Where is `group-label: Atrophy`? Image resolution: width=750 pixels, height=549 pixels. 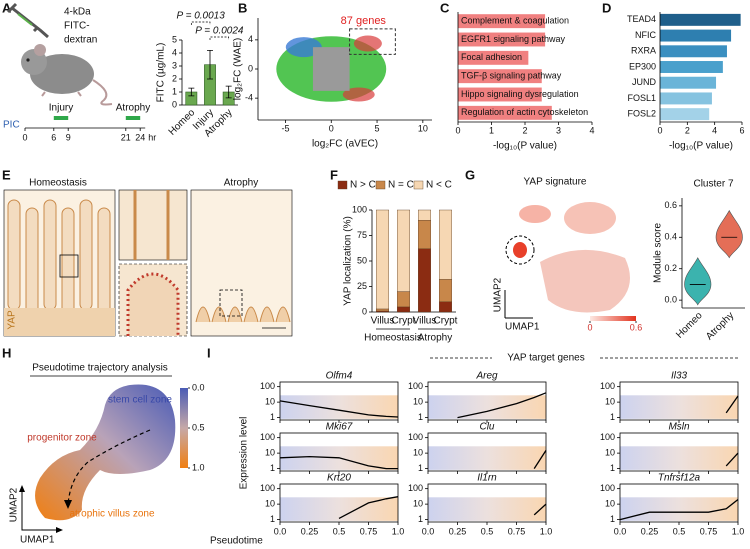 group-label: Atrophy is located at coordinates (435, 338).